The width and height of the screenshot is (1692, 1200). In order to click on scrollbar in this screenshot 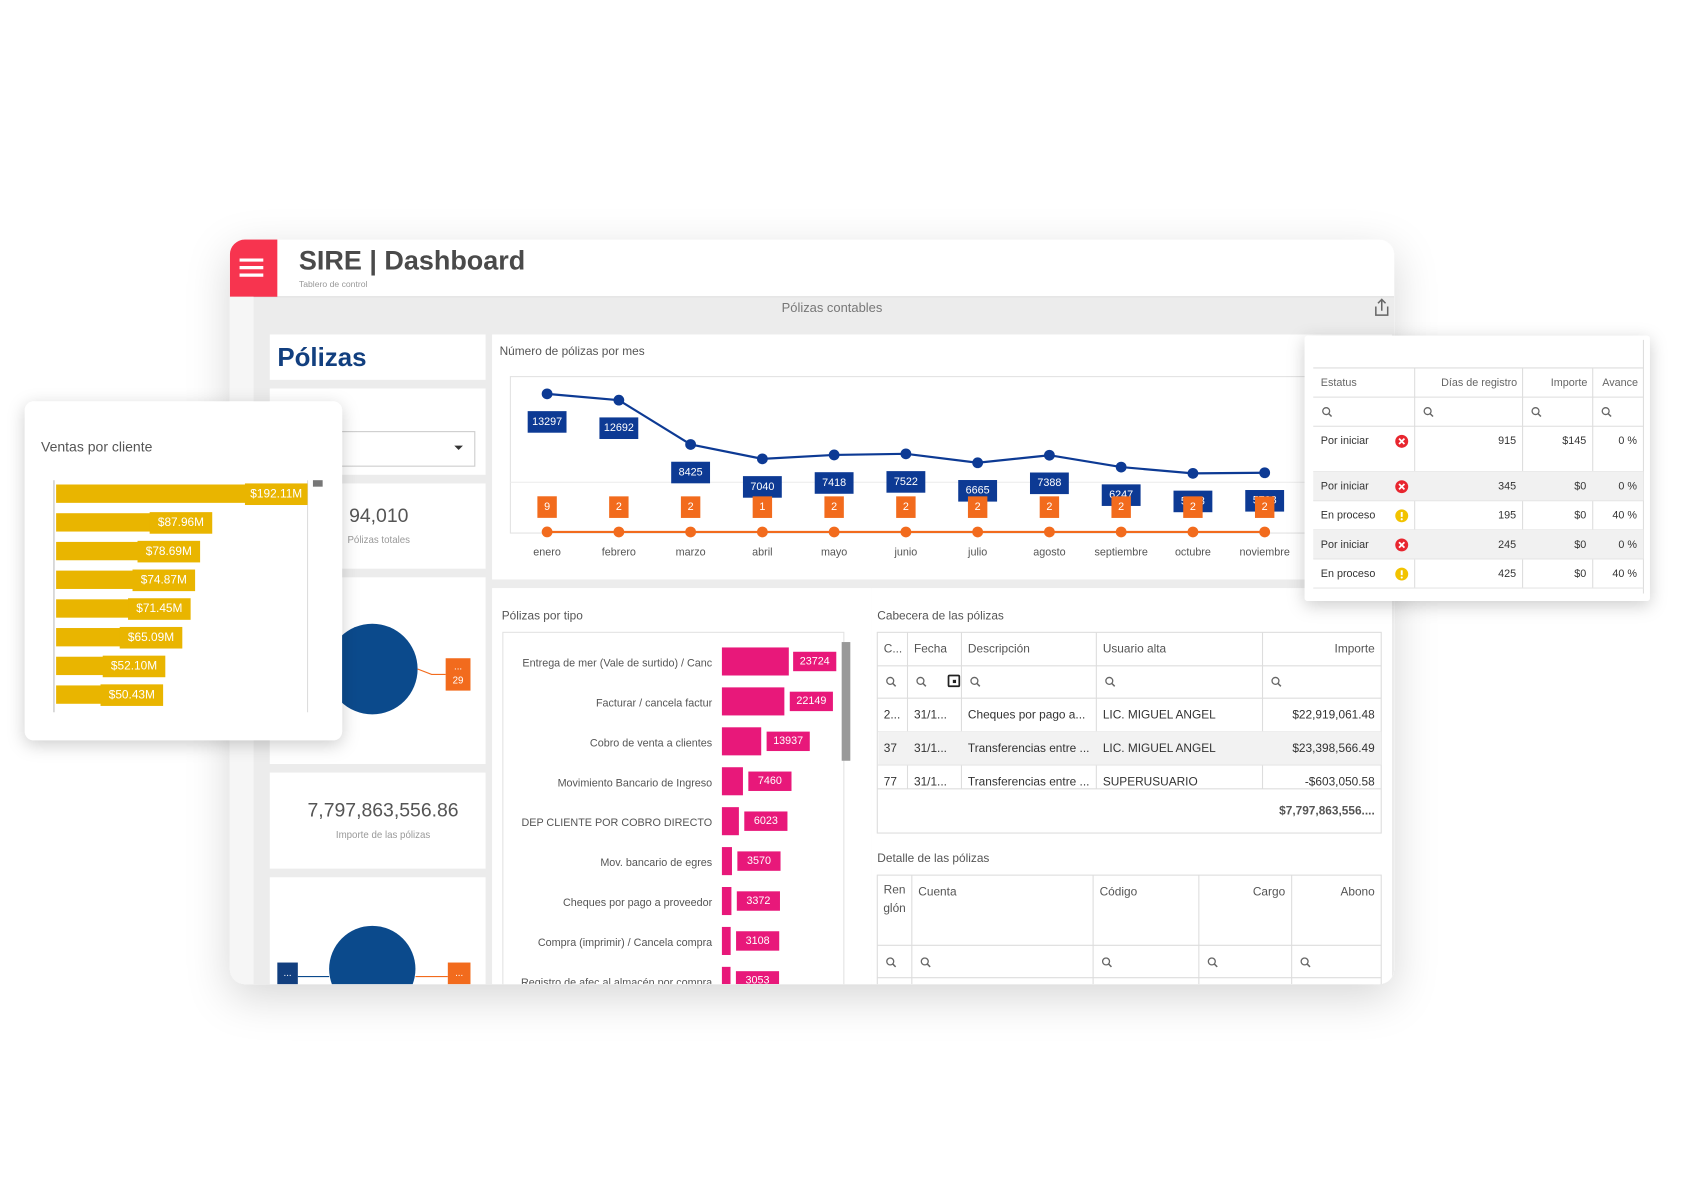, I will do `click(846, 701)`.